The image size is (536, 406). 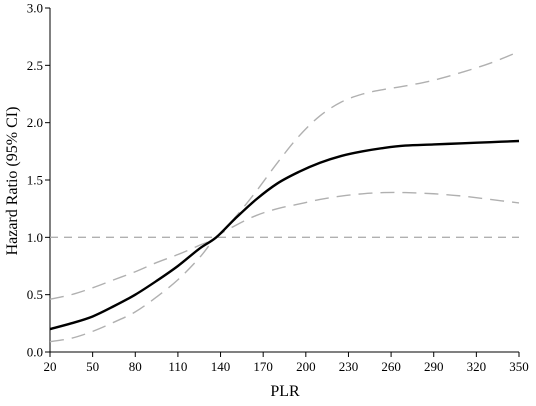 What do you see at coordinates (221, 366) in the screenshot?
I see `x-tick-label: 140` at bounding box center [221, 366].